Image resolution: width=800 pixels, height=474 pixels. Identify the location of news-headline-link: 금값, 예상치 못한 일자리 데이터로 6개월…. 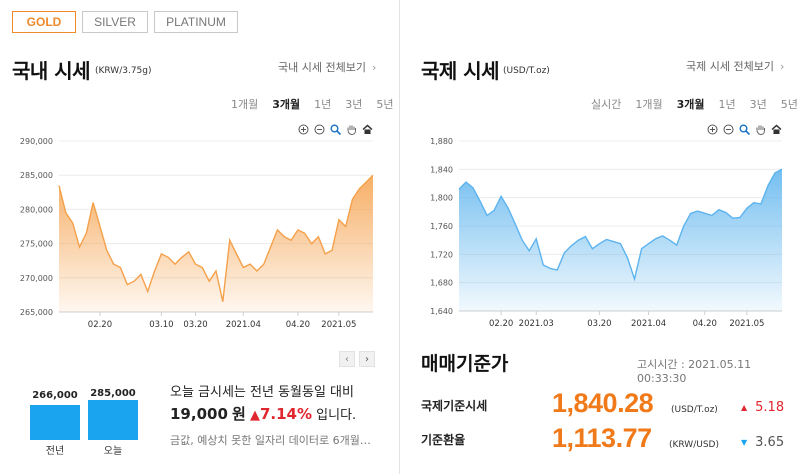
(270, 440).